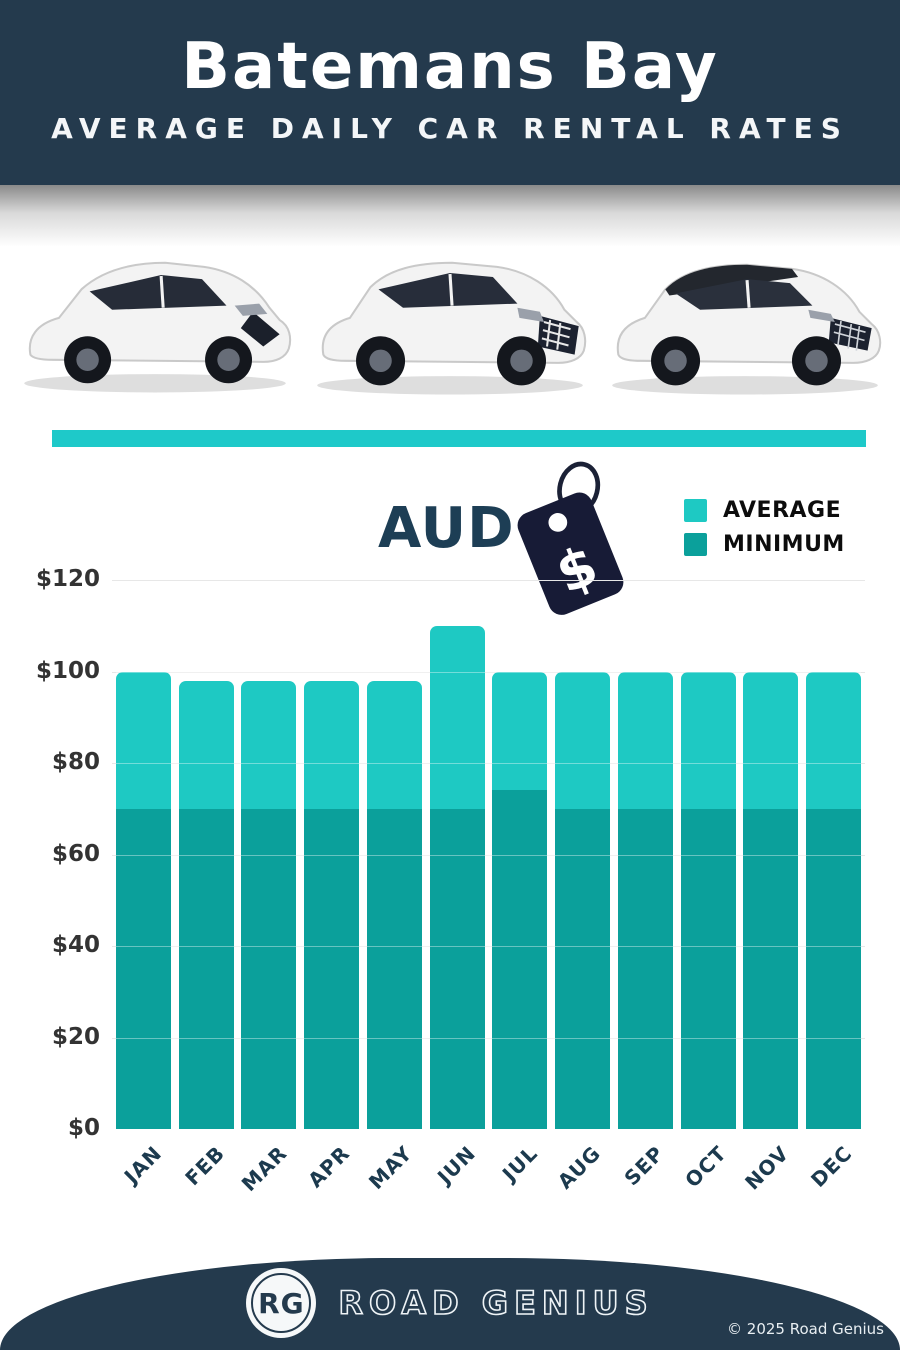  Describe the element at coordinates (831, 1166) in the screenshot. I see `x-tick-dec: DEC` at that location.